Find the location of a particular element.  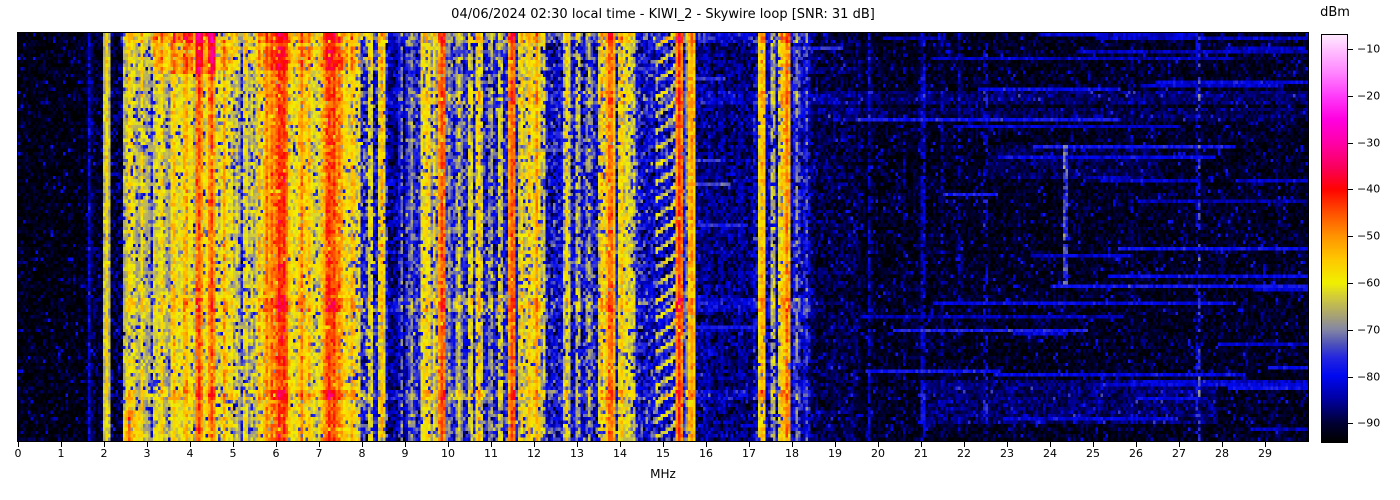

x-tick-label: 27 is located at coordinates (1179, 453).